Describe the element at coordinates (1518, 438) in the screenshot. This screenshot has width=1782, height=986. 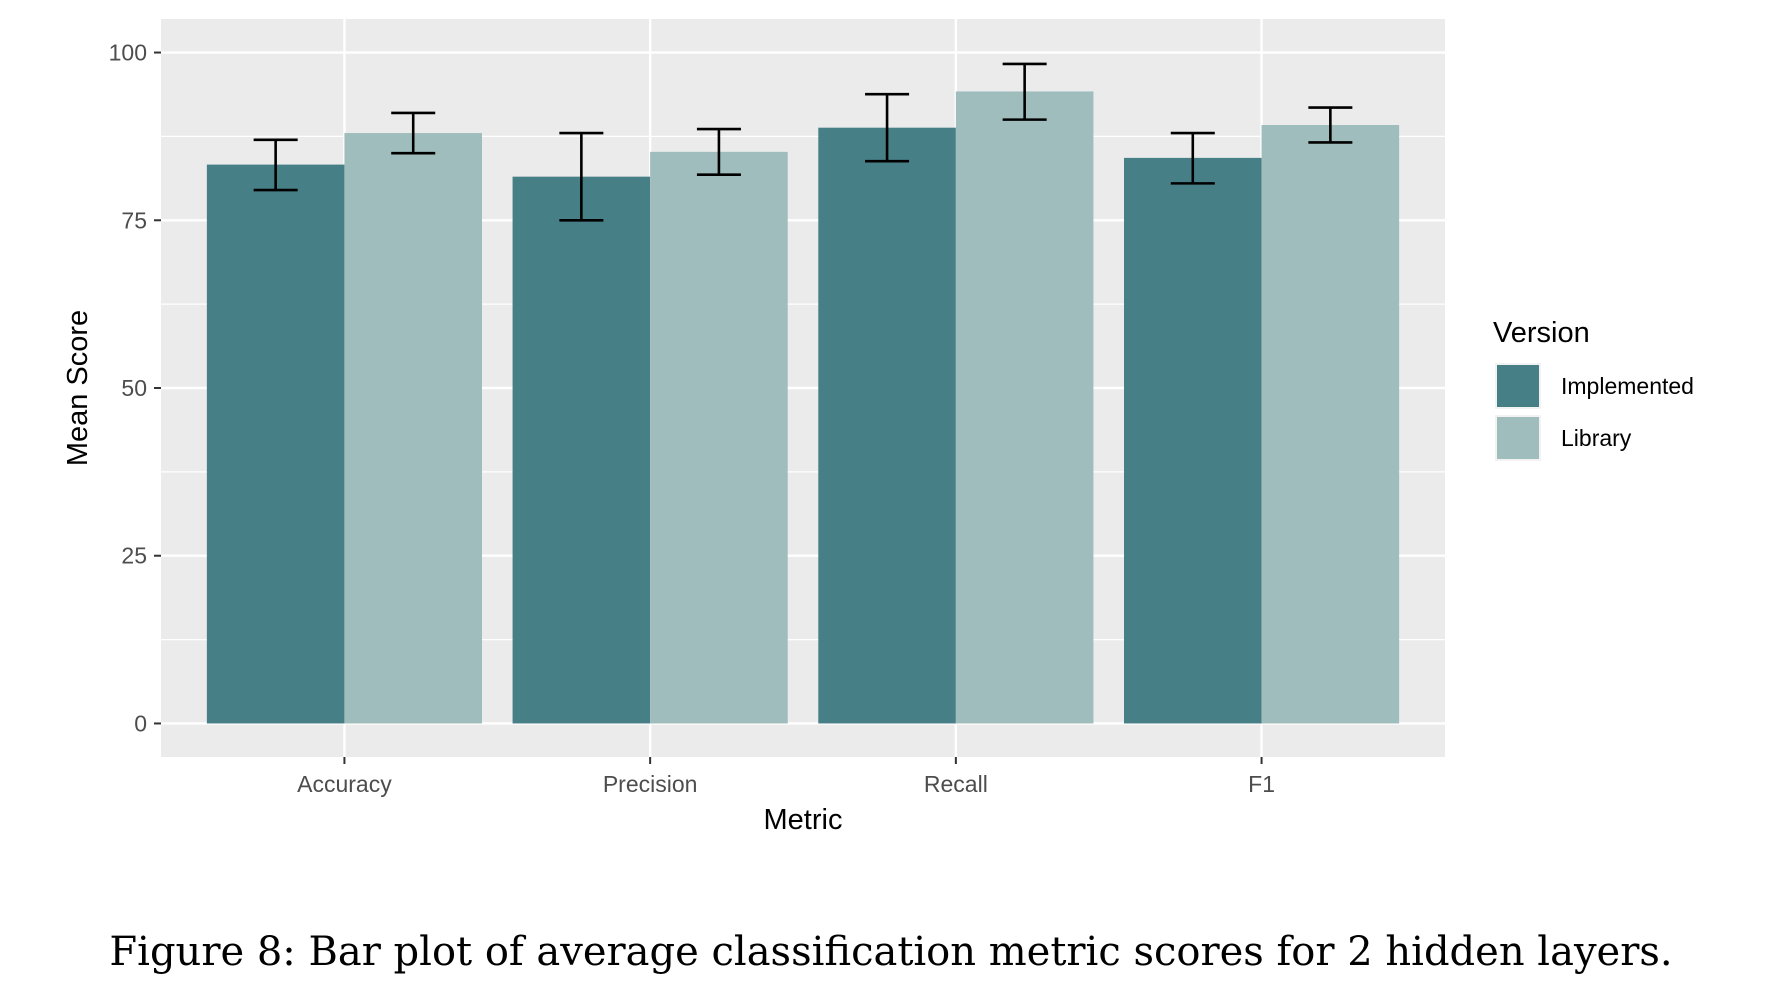
I see `legend-swatch-library` at that location.